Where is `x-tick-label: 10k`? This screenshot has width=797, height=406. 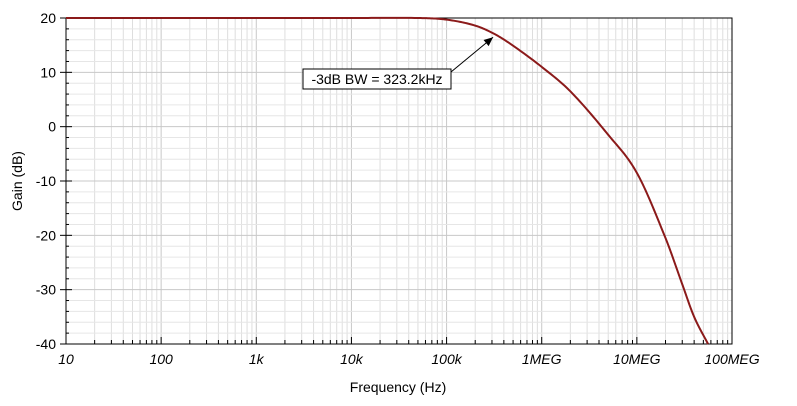
x-tick-label: 10k is located at coordinates (352, 359).